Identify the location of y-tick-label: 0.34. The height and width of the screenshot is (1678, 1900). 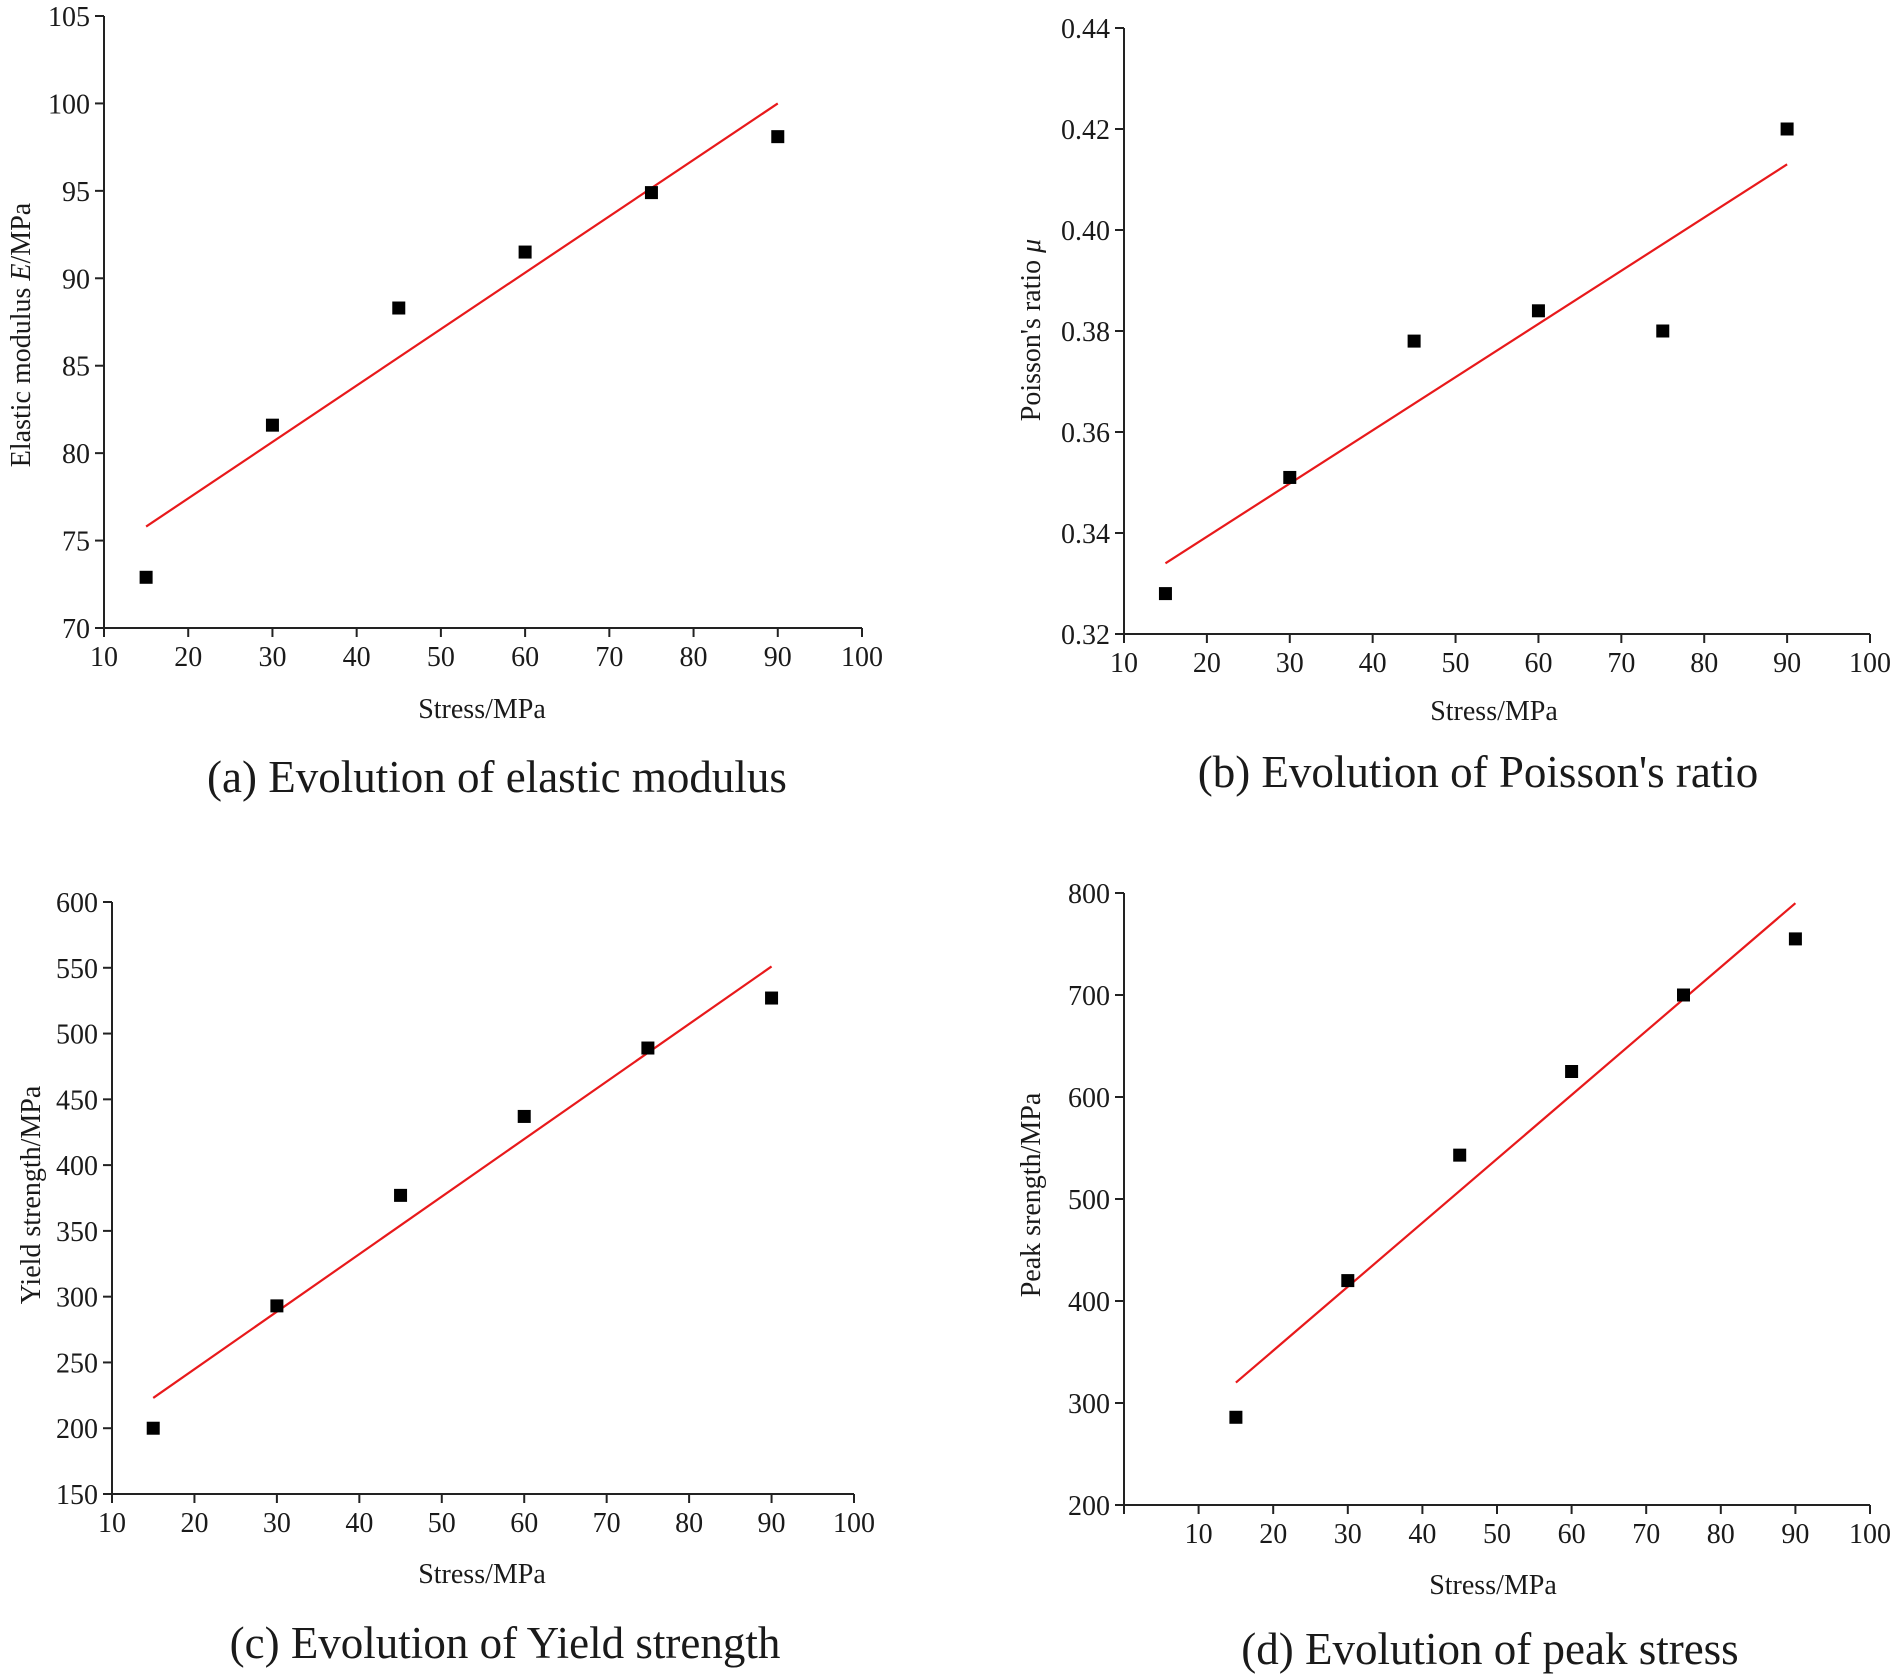
(1085, 534).